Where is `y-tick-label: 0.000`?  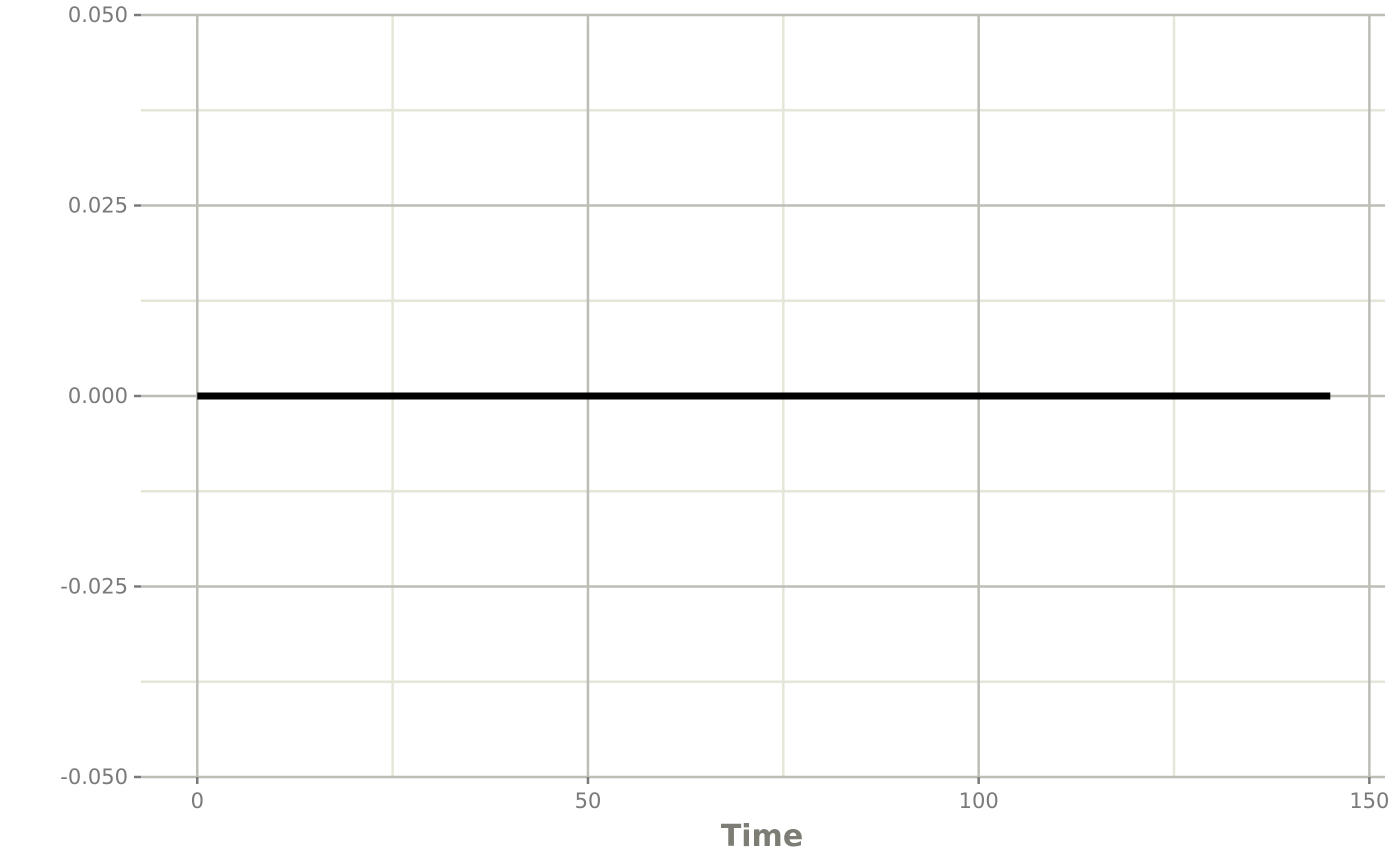
y-tick-label: 0.000 is located at coordinates (98, 396).